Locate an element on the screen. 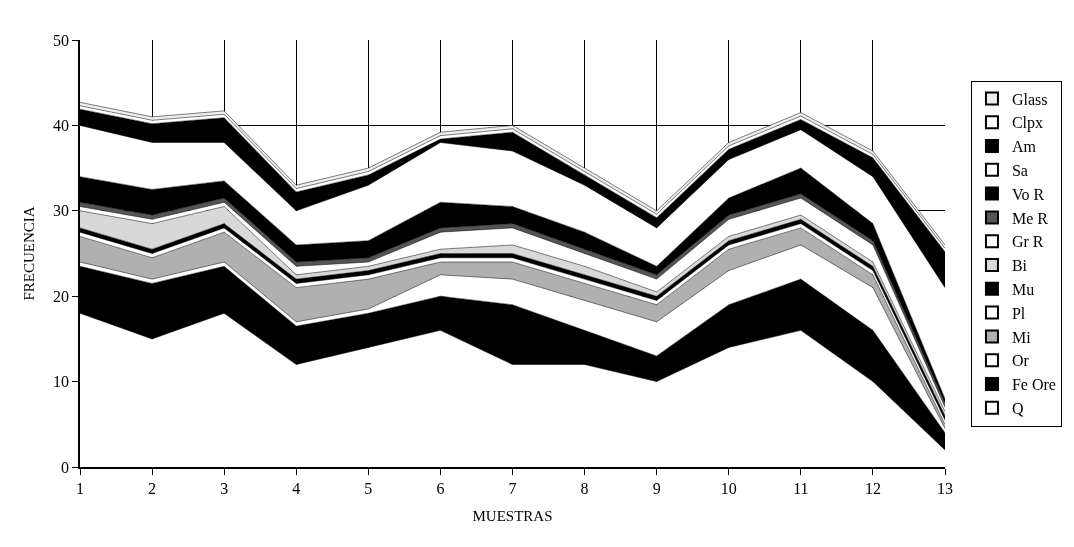 This screenshot has width=1074, height=547. x-tick-label: 1 is located at coordinates (80, 488).